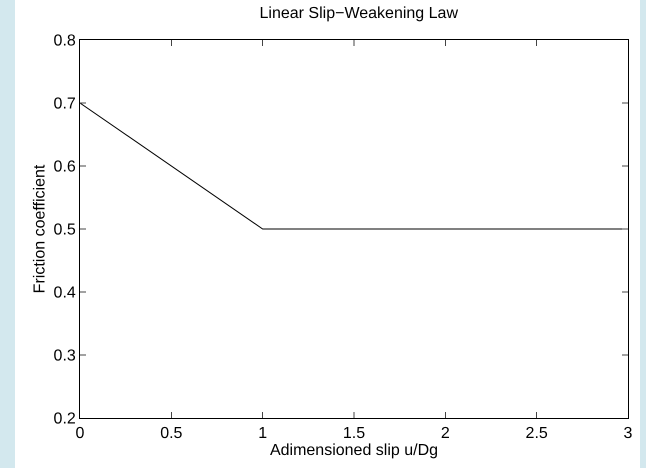 The height and width of the screenshot is (468, 646). What do you see at coordinates (65, 293) in the screenshot?
I see `y-tick-label: 0.4` at bounding box center [65, 293].